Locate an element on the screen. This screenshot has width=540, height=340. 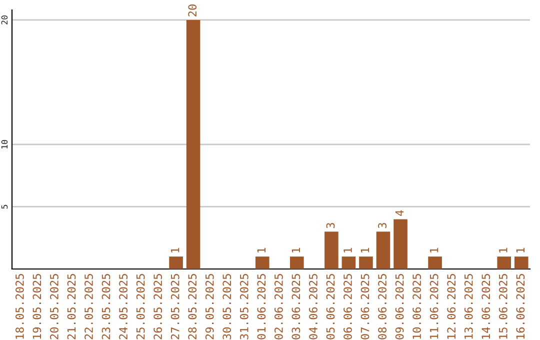
x-tick-label: 30.05.2025 is located at coordinates (227, 307).